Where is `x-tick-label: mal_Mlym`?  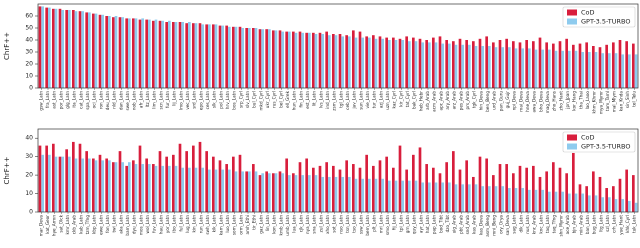
x-tick-label: mal_Mlym is located at coordinates (614, 101).